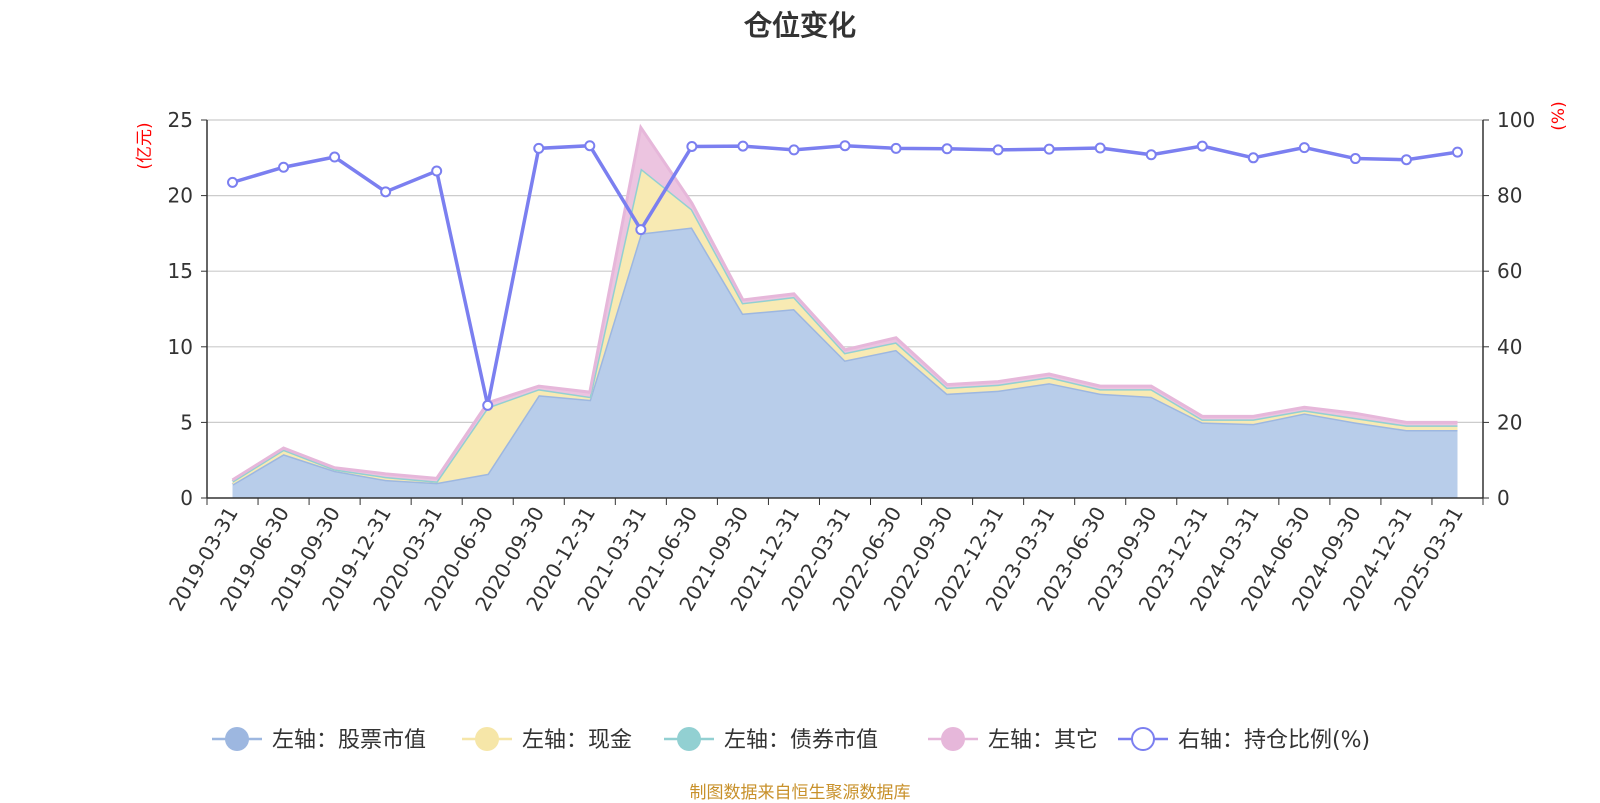  Describe the element at coordinates (801, 740) in the screenshot. I see `legend-label: 左轴：债券市值` at that location.